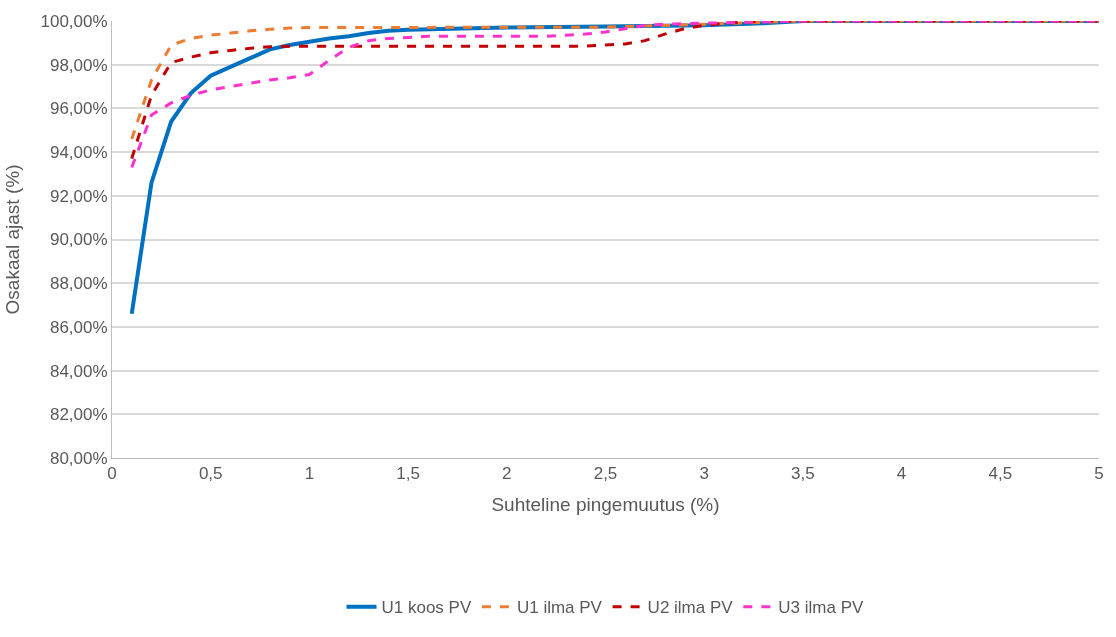 Image resolution: width=1116 pixels, height=637 pixels. I want to click on y-tick-label: 84,00%, so click(78, 371).